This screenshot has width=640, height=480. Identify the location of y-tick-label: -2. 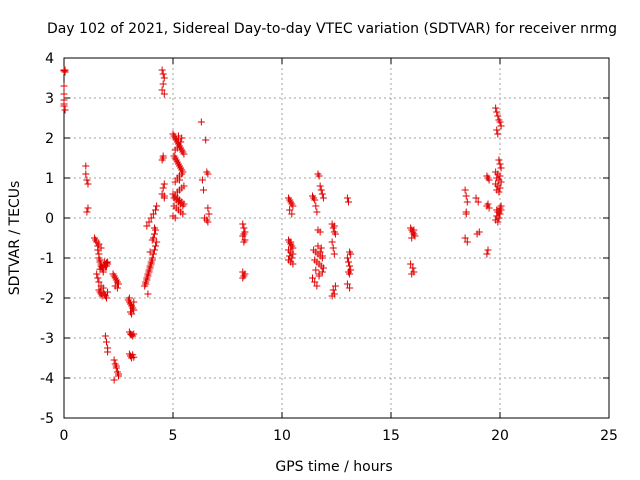
(47, 299).